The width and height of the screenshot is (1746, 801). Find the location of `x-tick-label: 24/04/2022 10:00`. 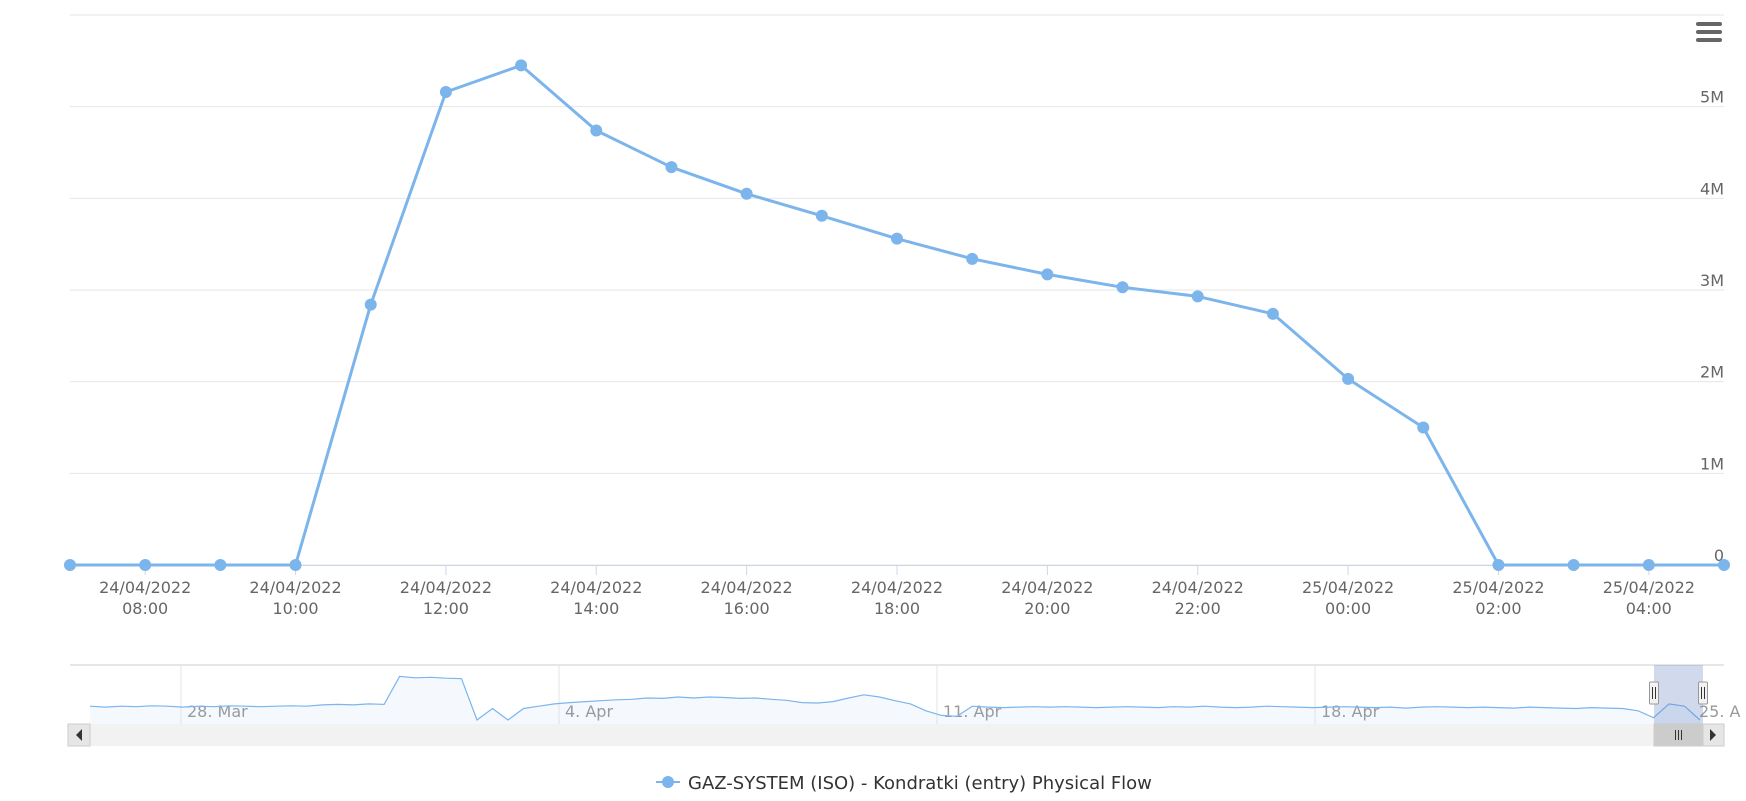

x-tick-label: 24/04/2022 10:00 is located at coordinates (295, 598).